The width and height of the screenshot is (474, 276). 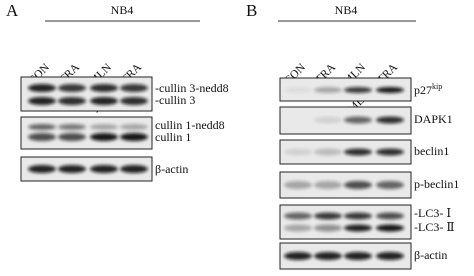 What do you see at coordinates (173, 137) in the screenshot?
I see `blot-label: cullin 1` at bounding box center [173, 137].